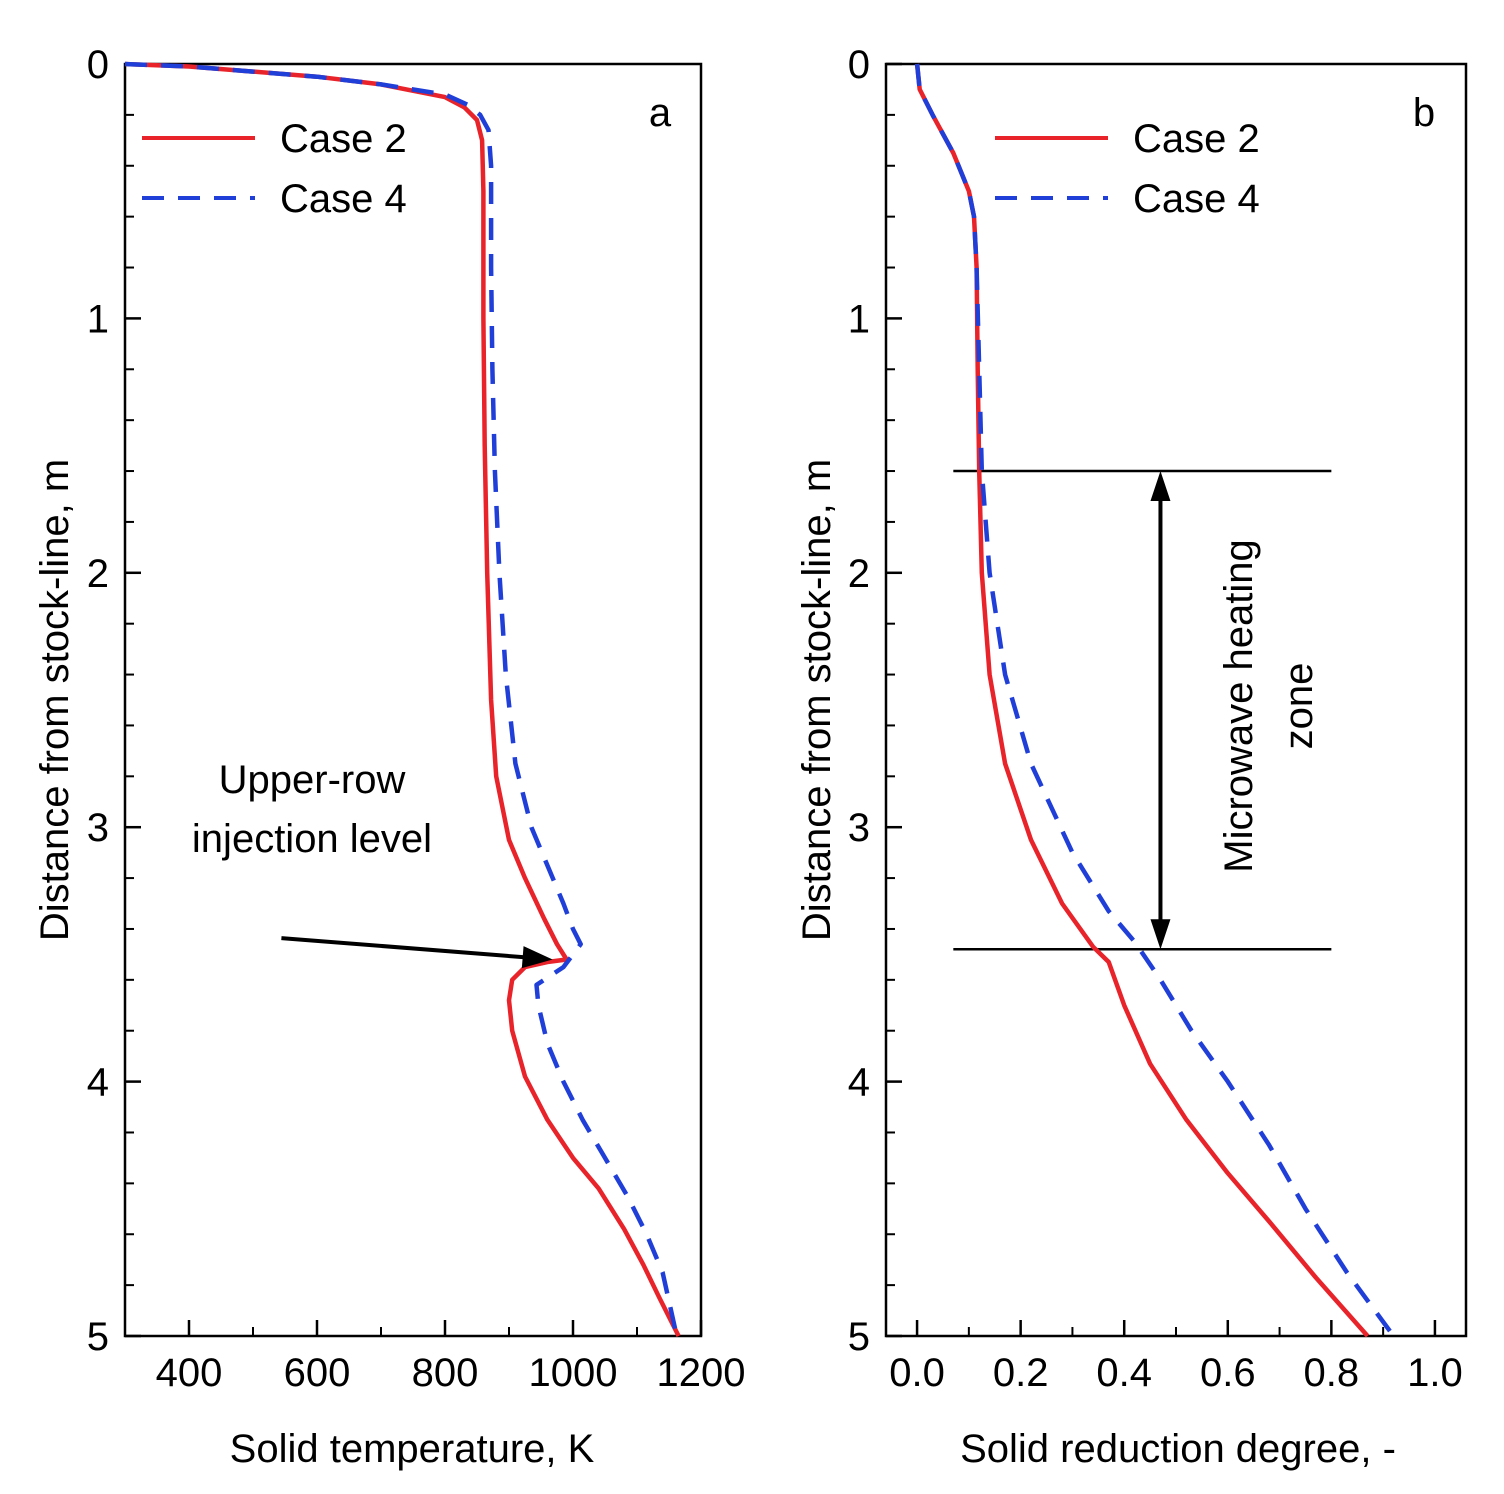  I want to click on panel-a-x-tick-label: 800, so click(445, 1373).